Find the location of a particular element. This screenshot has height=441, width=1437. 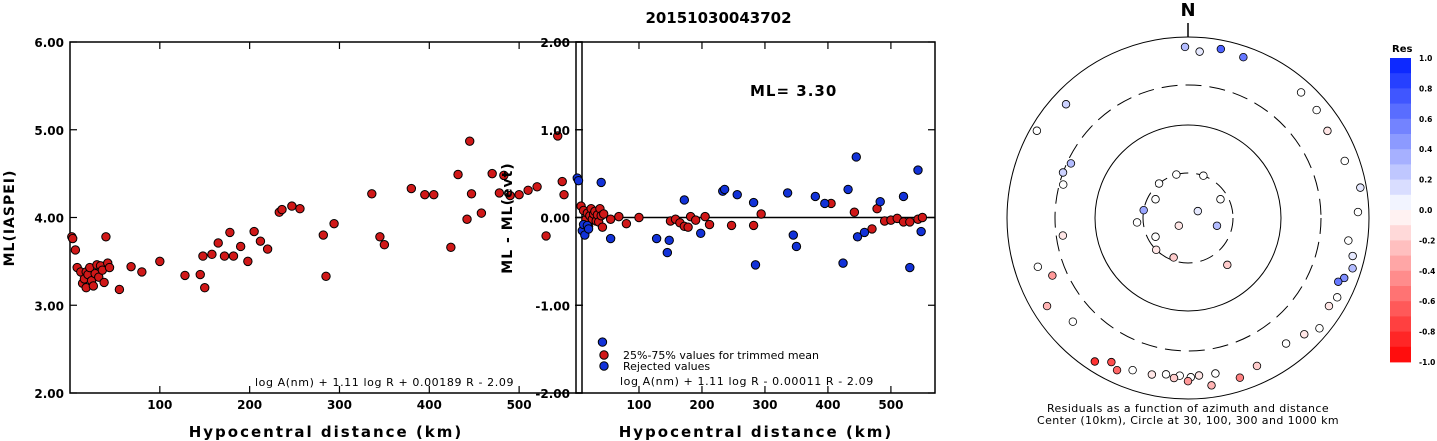

ml-x-tick-label: 400 is located at coordinates (429, 405).